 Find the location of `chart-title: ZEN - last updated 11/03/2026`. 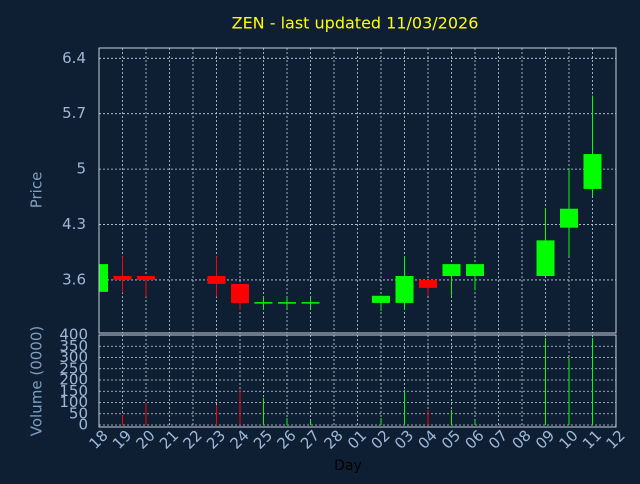

chart-title: ZEN - last updated 11/03/2026 is located at coordinates (355, 23).